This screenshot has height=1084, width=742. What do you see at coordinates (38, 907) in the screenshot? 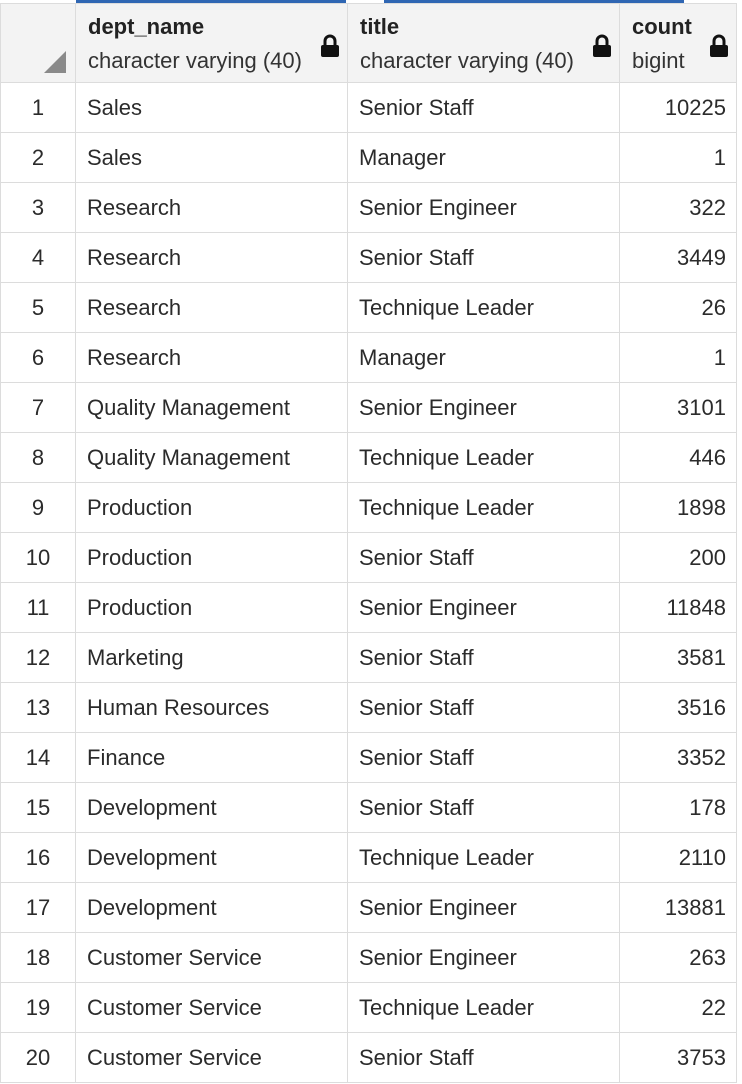
I see `row-number: 17` at bounding box center [38, 907].